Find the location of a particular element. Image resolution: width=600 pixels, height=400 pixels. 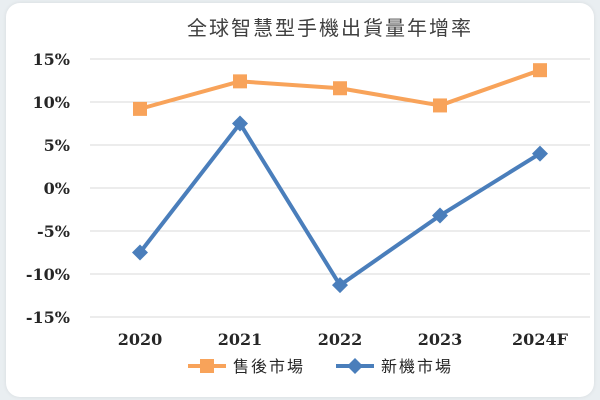

x-axis-ticks: 2020 2021 2022 2023 2024F is located at coordinates (343, 339).